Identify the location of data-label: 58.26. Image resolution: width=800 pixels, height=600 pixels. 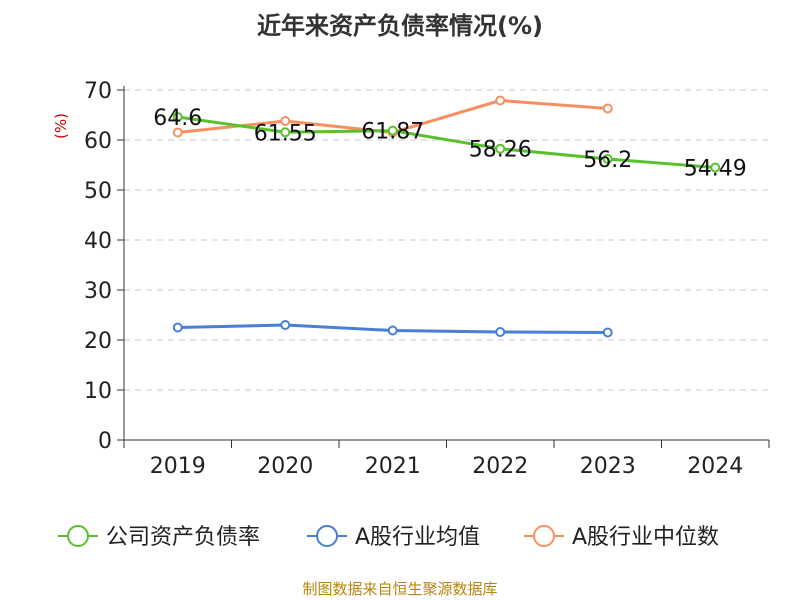
(500, 150).